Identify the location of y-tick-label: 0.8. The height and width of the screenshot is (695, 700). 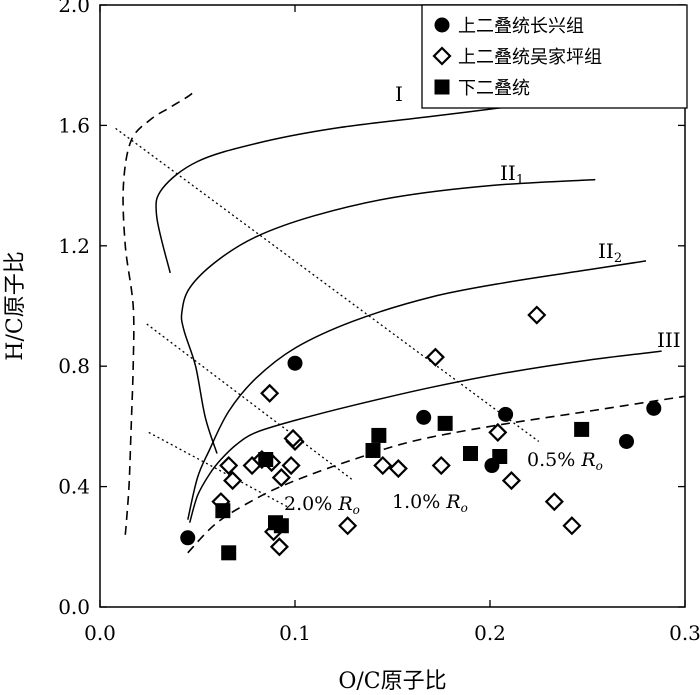
(74, 366).